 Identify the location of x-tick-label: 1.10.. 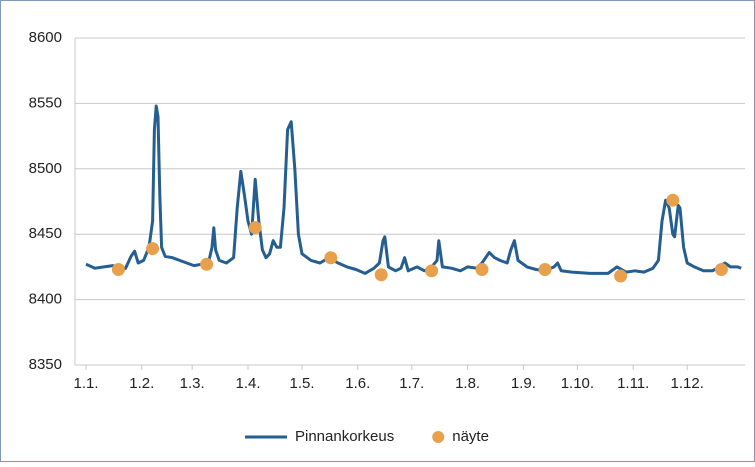
(577, 383).